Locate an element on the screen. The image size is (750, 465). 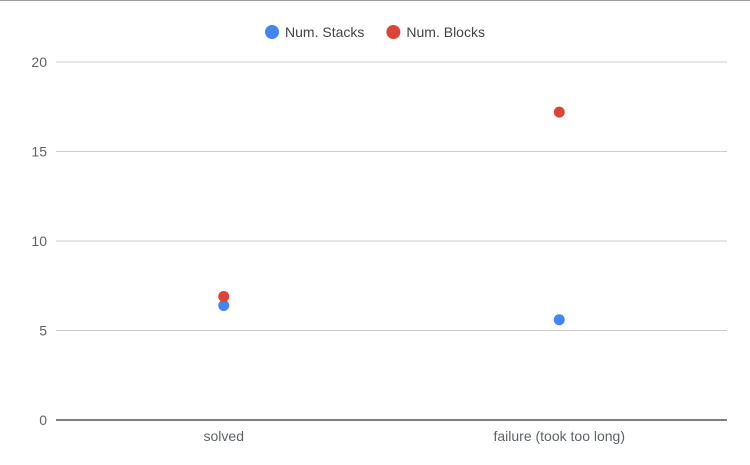
legend-item-num-blocks: Num. Blocks is located at coordinates (435, 32).